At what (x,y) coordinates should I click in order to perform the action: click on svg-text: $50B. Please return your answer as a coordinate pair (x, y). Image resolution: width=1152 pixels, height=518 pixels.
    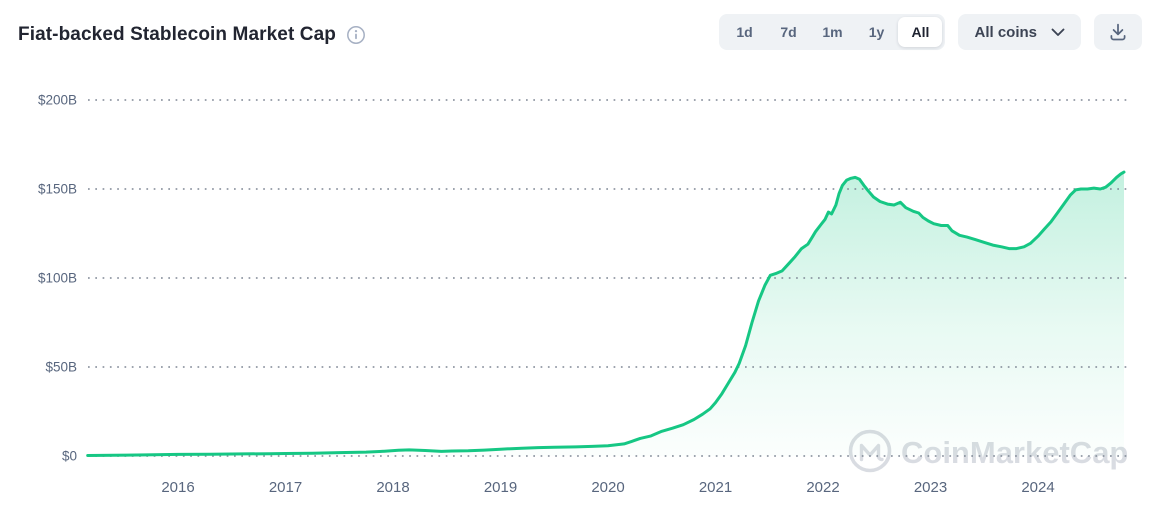
    Looking at the image, I should click on (61, 367).